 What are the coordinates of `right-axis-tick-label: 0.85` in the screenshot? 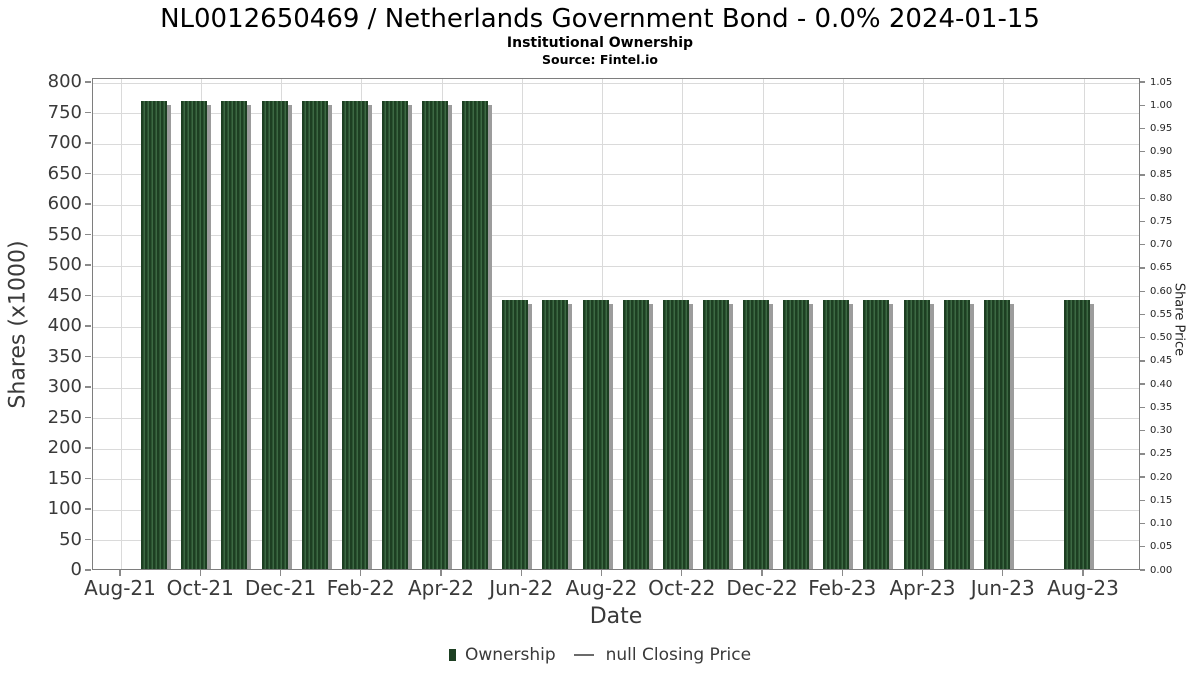 It's located at (1161, 175).